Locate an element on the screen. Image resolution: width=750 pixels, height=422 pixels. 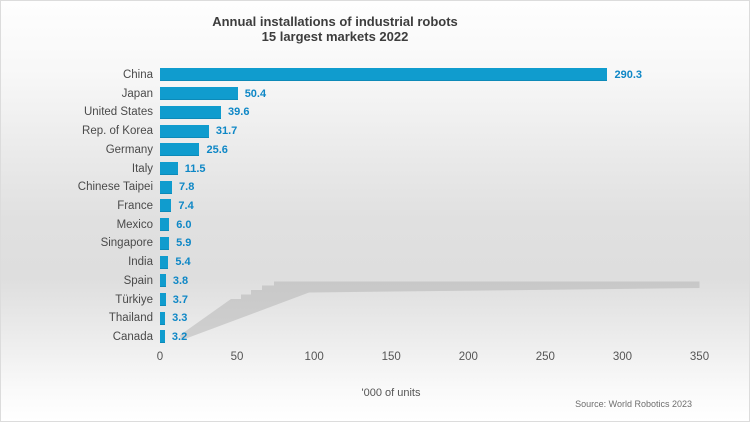
source-note: Source: World Robotics 2023 is located at coordinates (633, 404).